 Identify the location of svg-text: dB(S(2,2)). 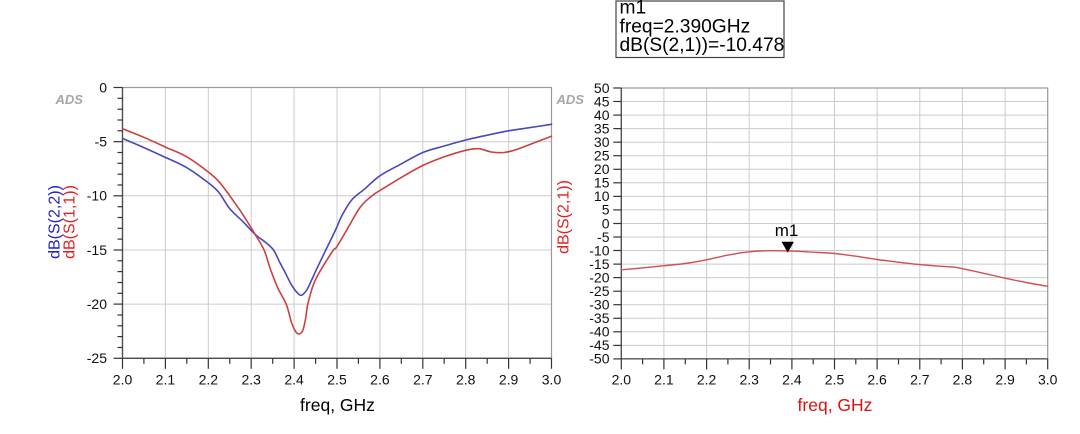
(55, 222).